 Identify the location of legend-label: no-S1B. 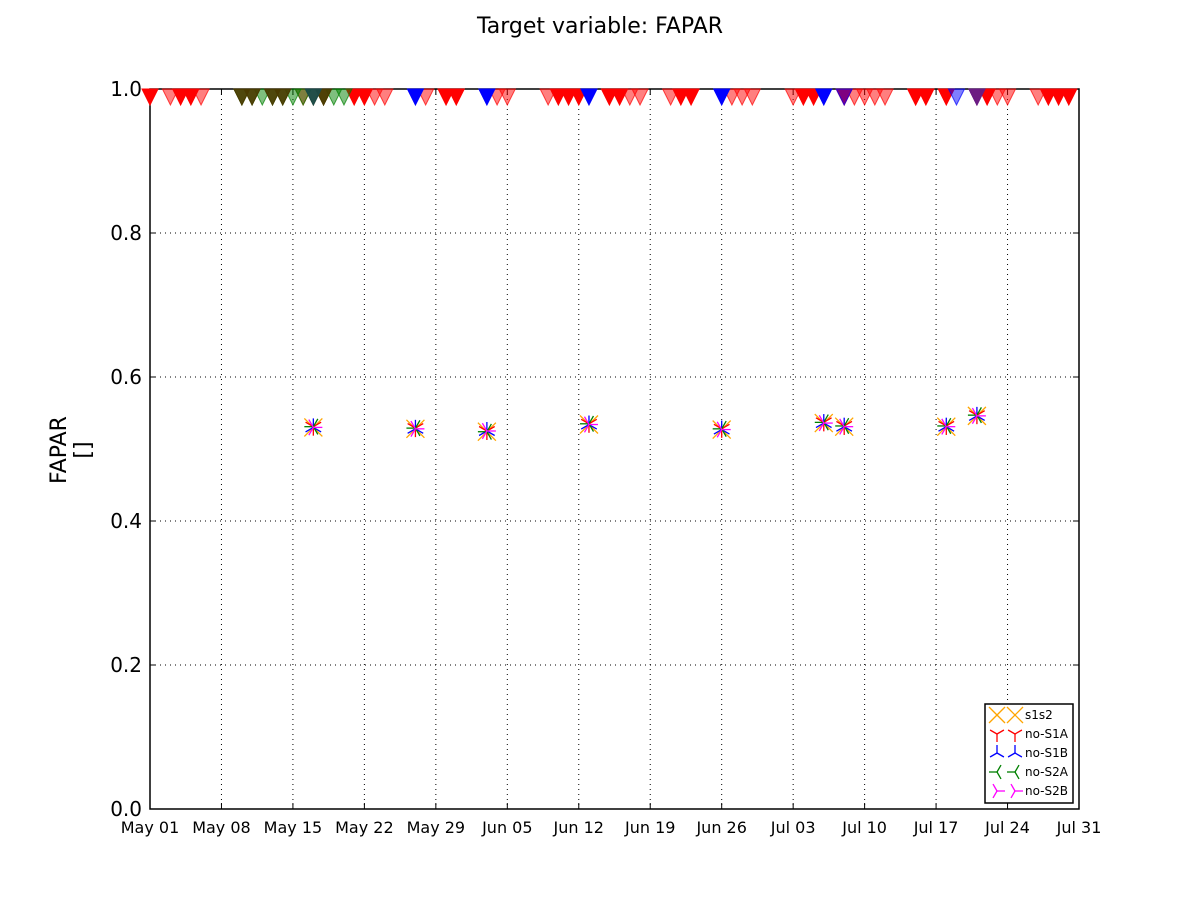
(1046, 753).